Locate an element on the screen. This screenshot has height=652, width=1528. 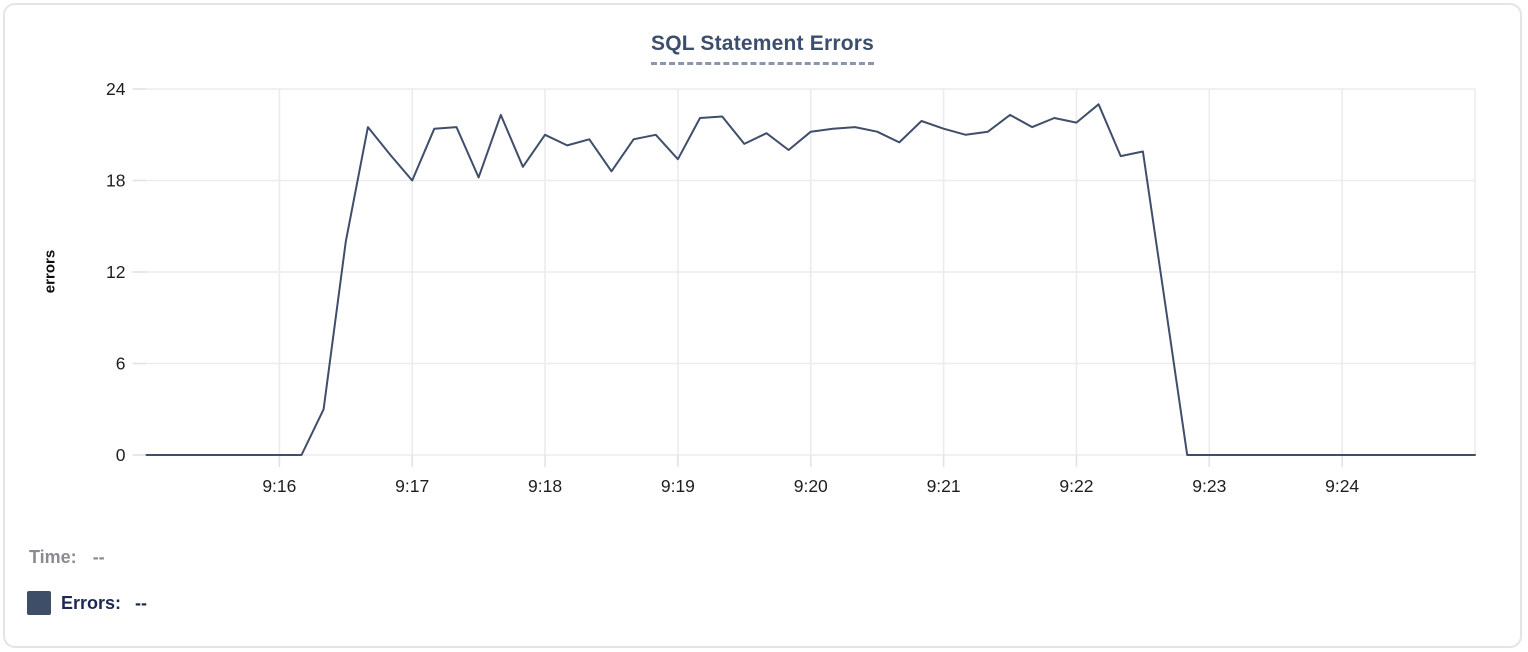
legend-errors-row: Errors: -- is located at coordinates (87, 603).